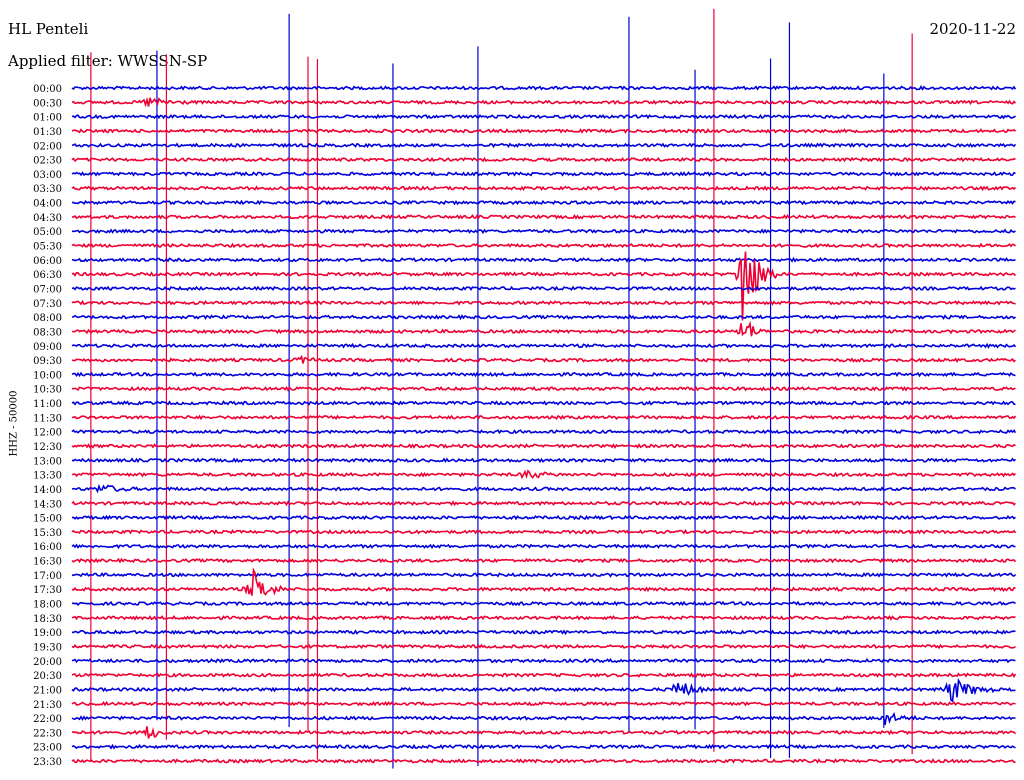 The image size is (1024, 780). I want to click on row-time-label: 22:00, so click(47, 719).